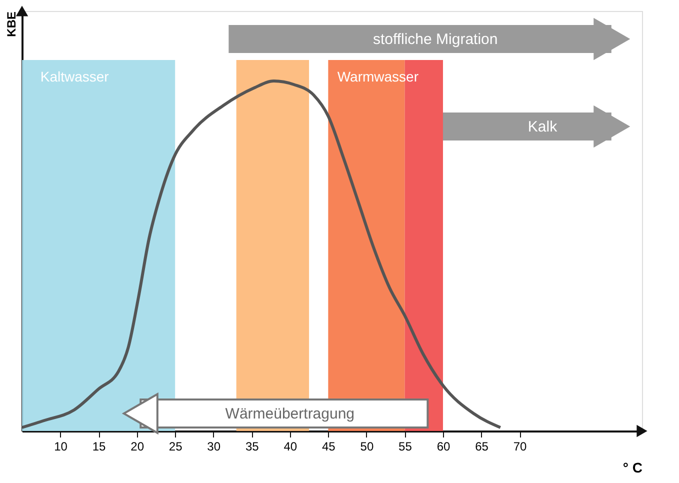  Describe the element at coordinates (367, 447) in the screenshot. I see `x-tick-label: 50` at that location.